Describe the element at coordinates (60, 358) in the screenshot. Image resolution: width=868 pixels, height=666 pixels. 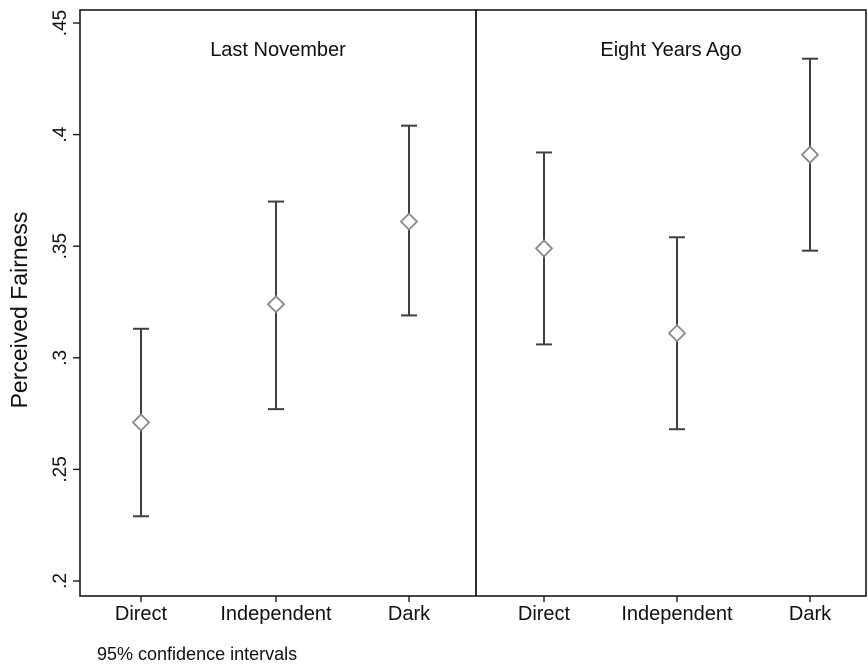
I see `y-tick-label: .3` at that location.